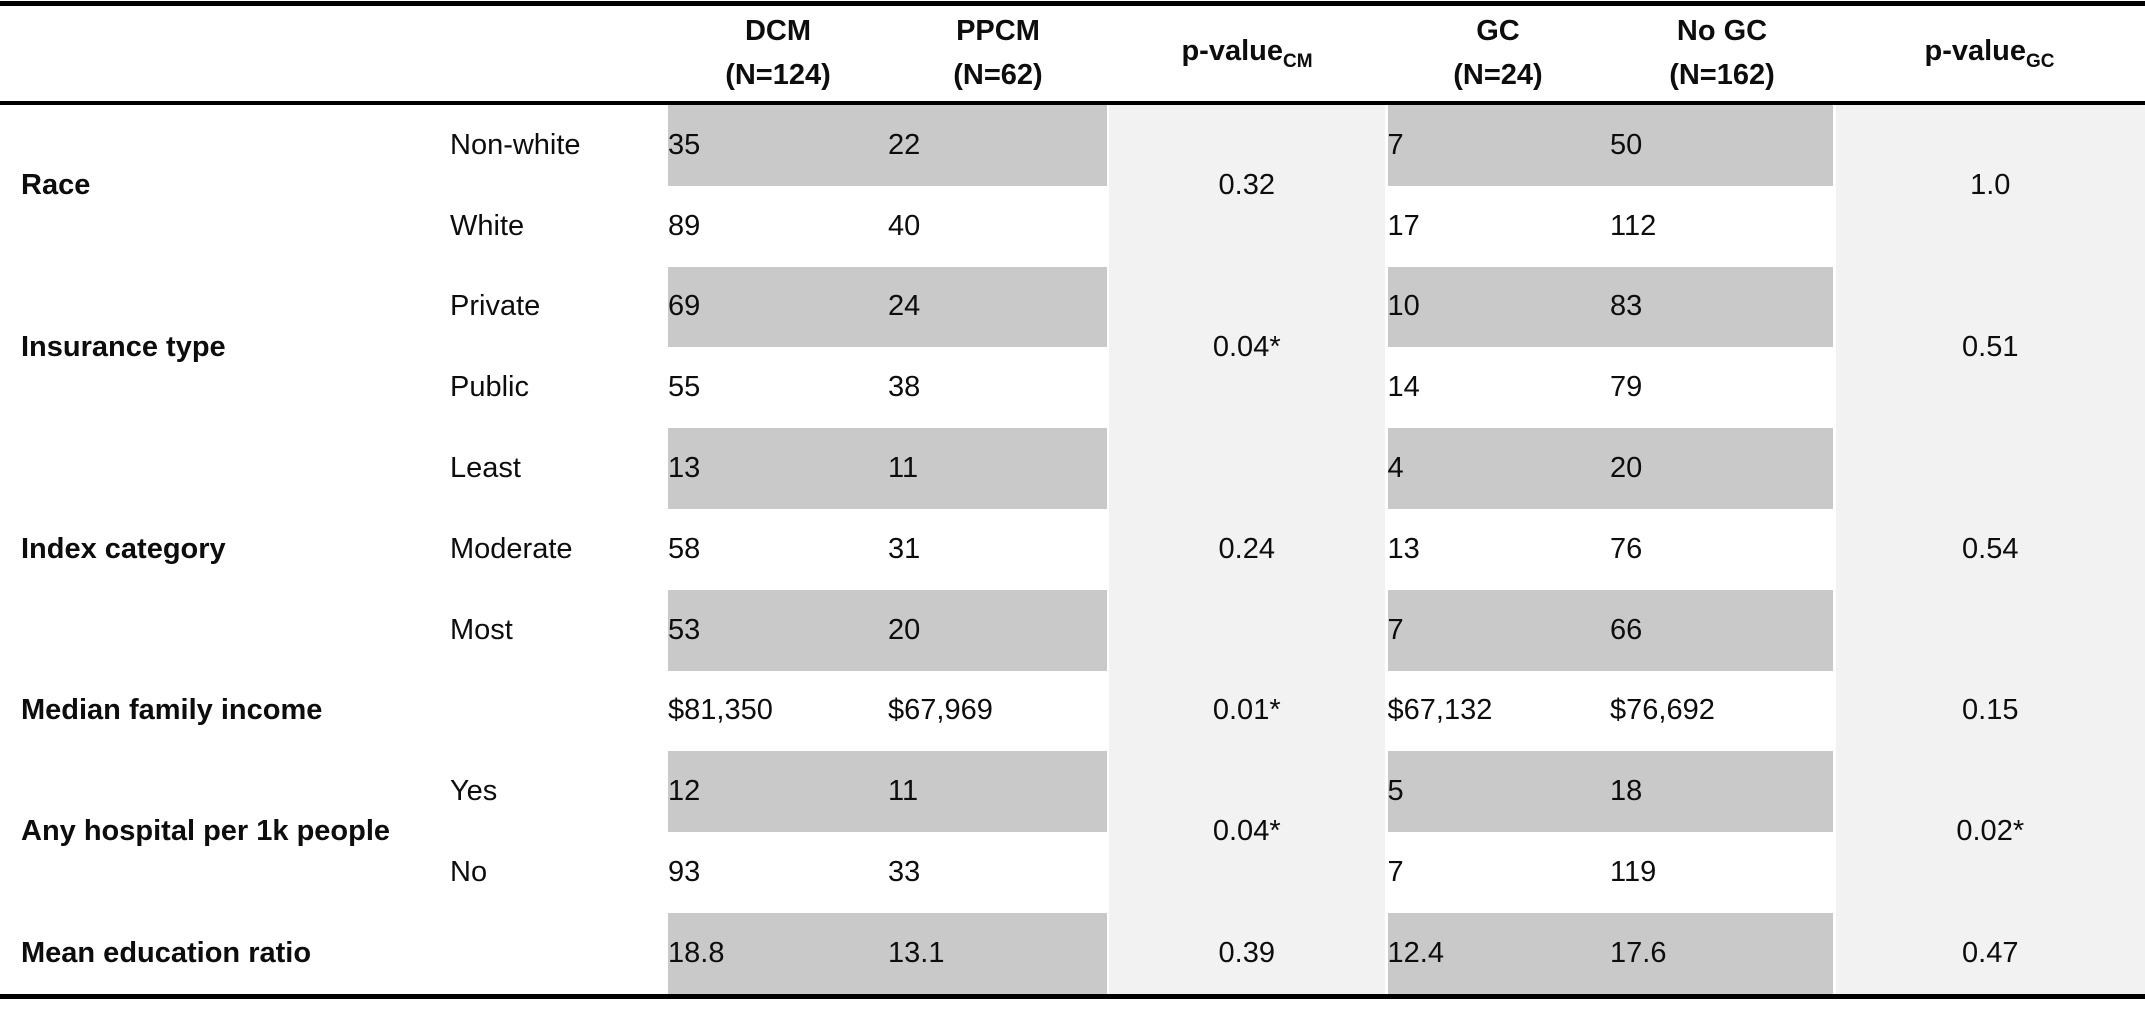  I want to click on value-cell-no-gc: 66, so click(1722, 630).